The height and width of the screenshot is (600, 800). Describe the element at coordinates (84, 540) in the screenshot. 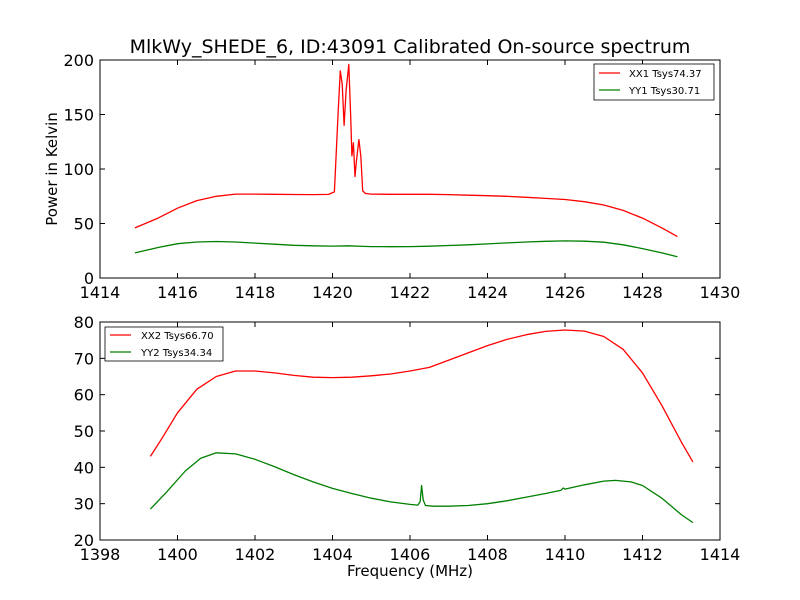

I see `bottom-y-tick-label: 20` at that location.